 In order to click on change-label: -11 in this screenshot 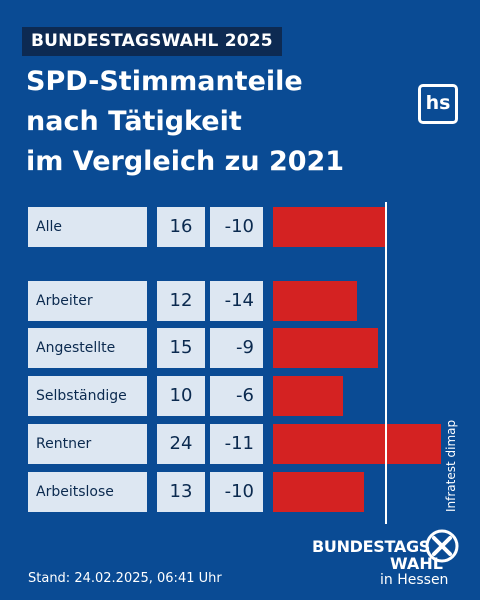, I will do `click(236, 444)`.